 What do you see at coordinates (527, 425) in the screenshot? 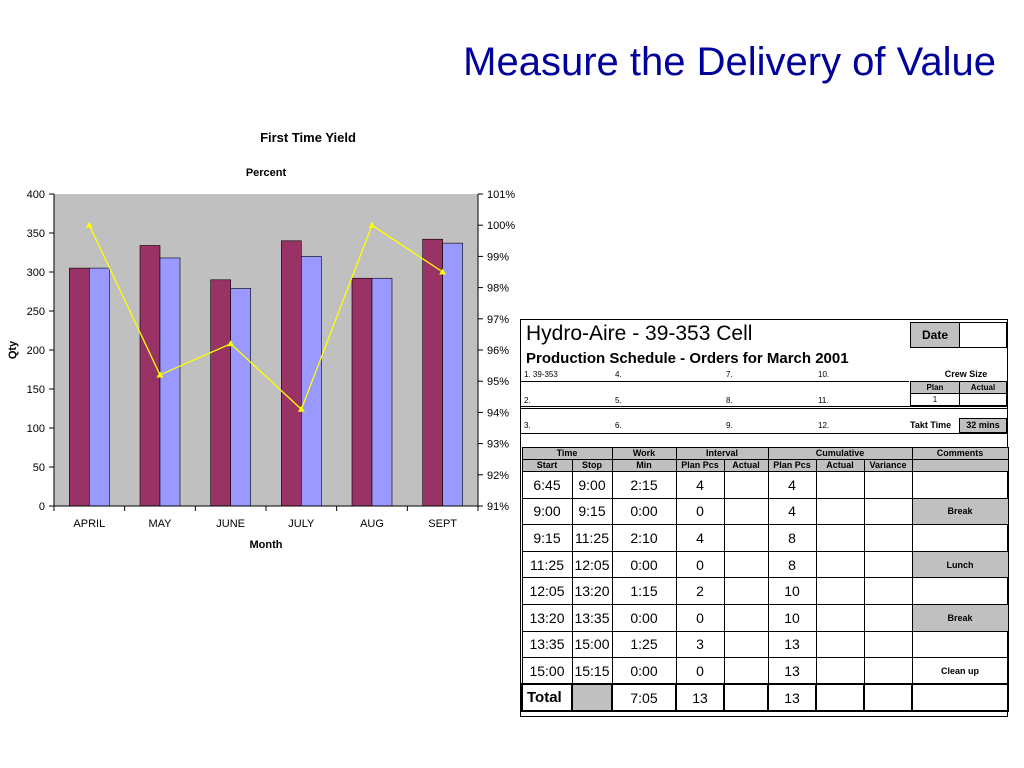
I see `order-3: 3.` at bounding box center [527, 425].